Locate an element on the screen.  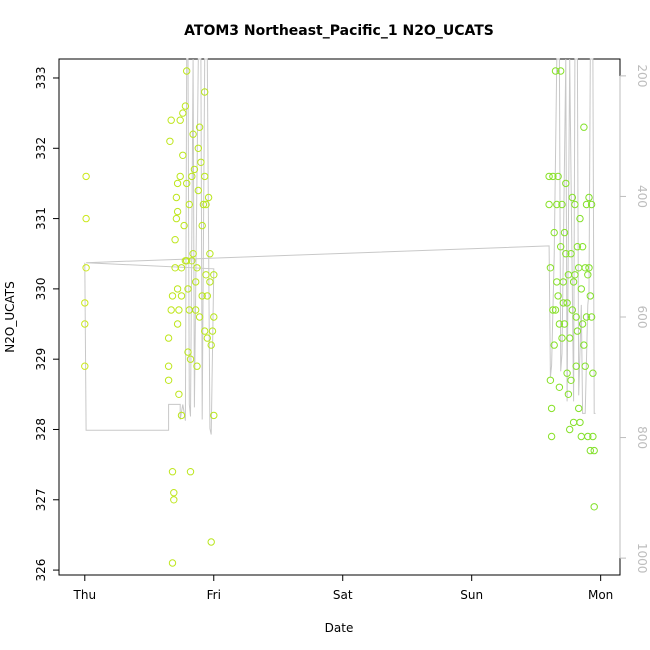
y2-tick-label: 400 is located at coordinates (642, 196).